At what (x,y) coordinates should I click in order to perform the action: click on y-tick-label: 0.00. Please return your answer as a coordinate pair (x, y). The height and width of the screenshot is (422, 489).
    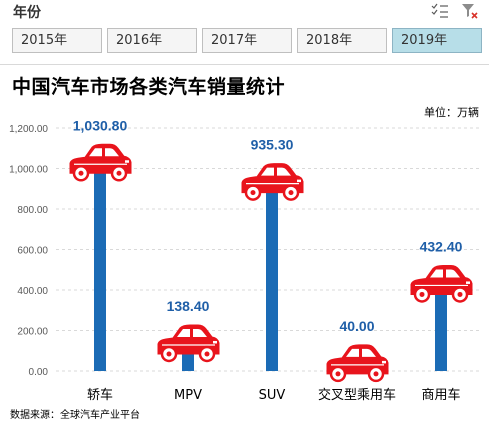
    Looking at the image, I should click on (39, 372).